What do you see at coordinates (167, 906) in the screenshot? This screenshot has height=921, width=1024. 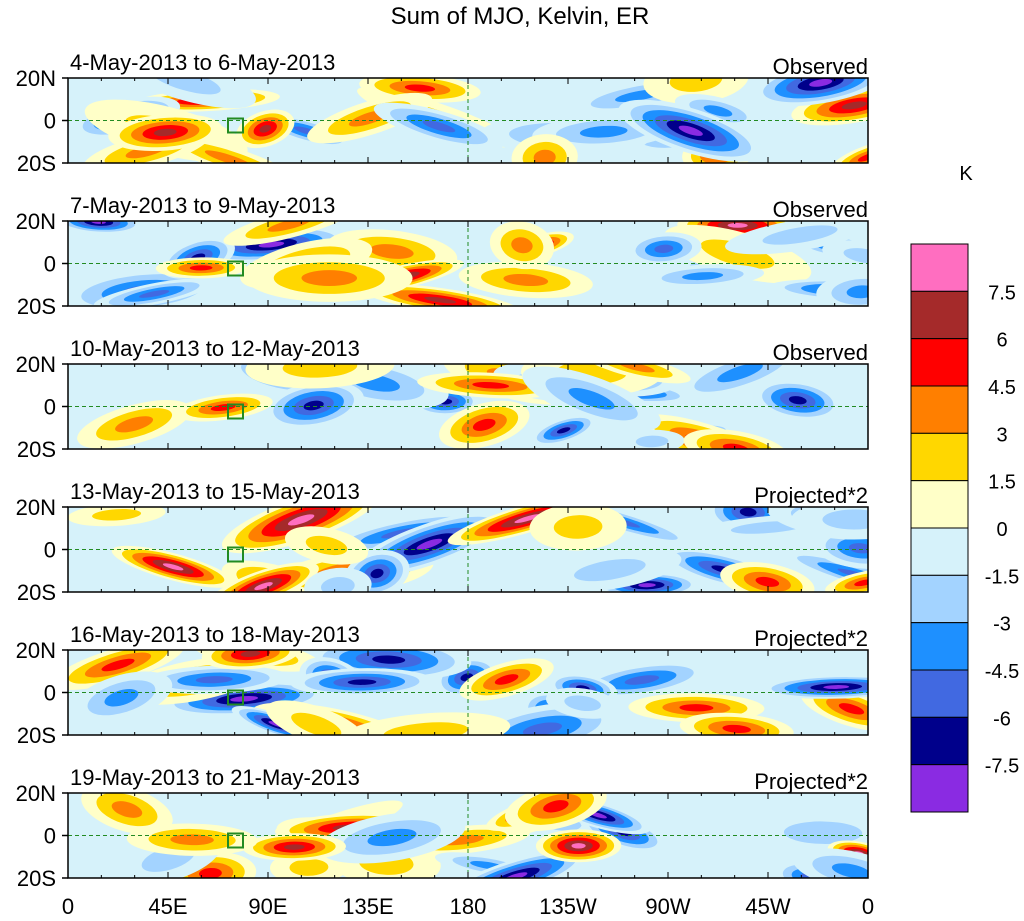 I see `lon-tick-label: 45E` at bounding box center [167, 906].